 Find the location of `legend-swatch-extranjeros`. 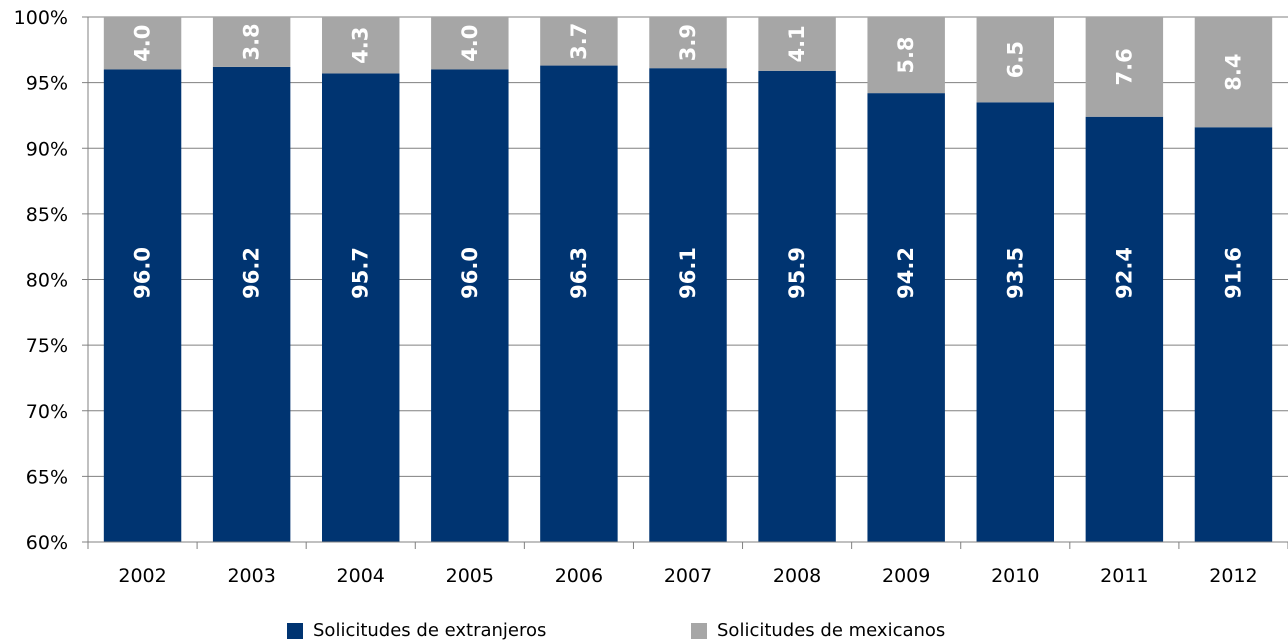

legend-swatch-extranjeros is located at coordinates (295, 630).